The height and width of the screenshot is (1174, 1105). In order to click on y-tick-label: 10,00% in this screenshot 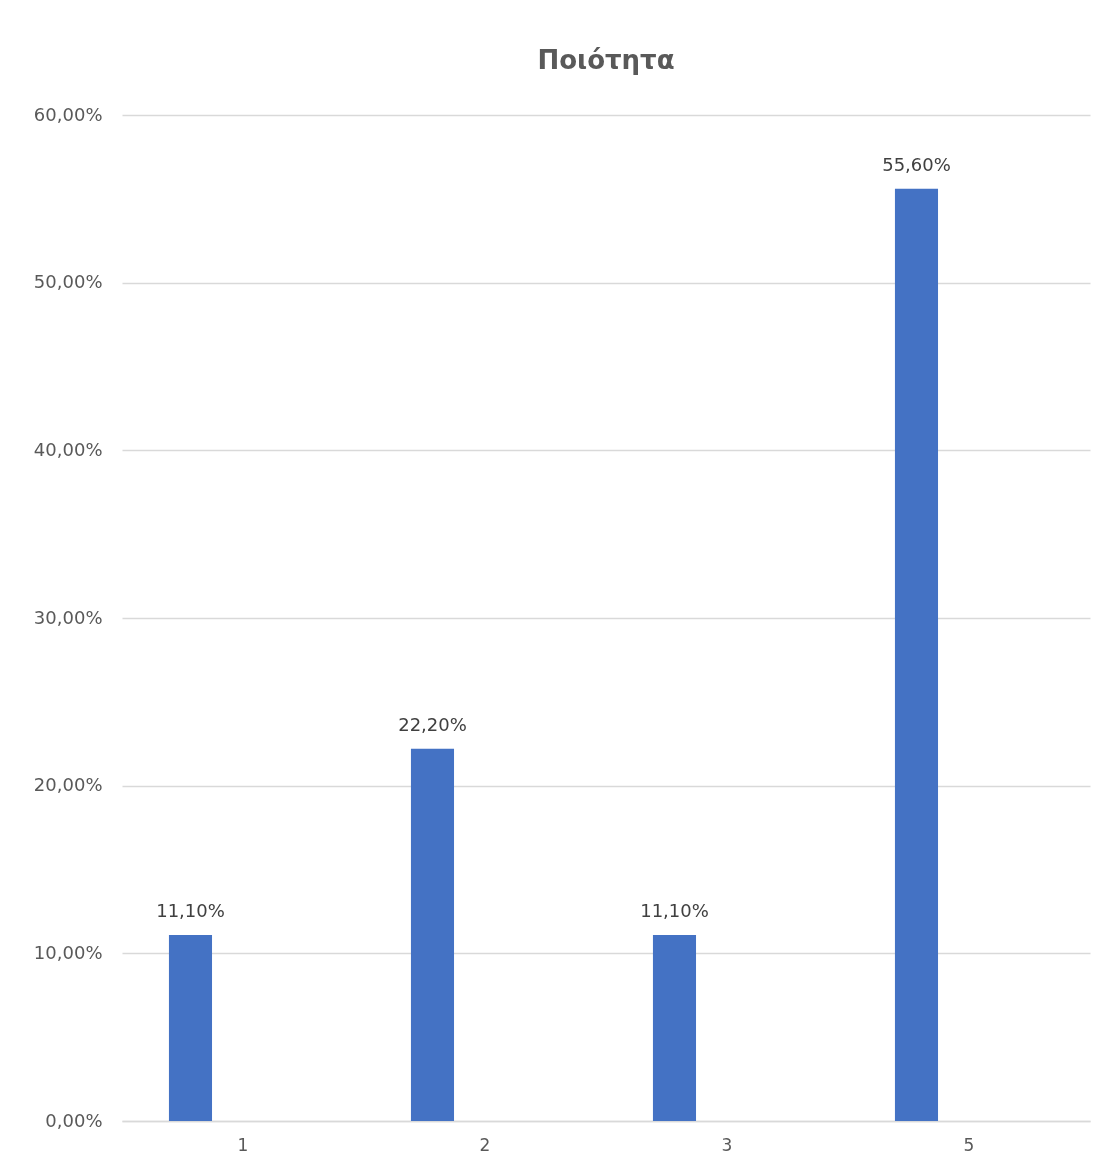, I will do `click(68, 952)`.